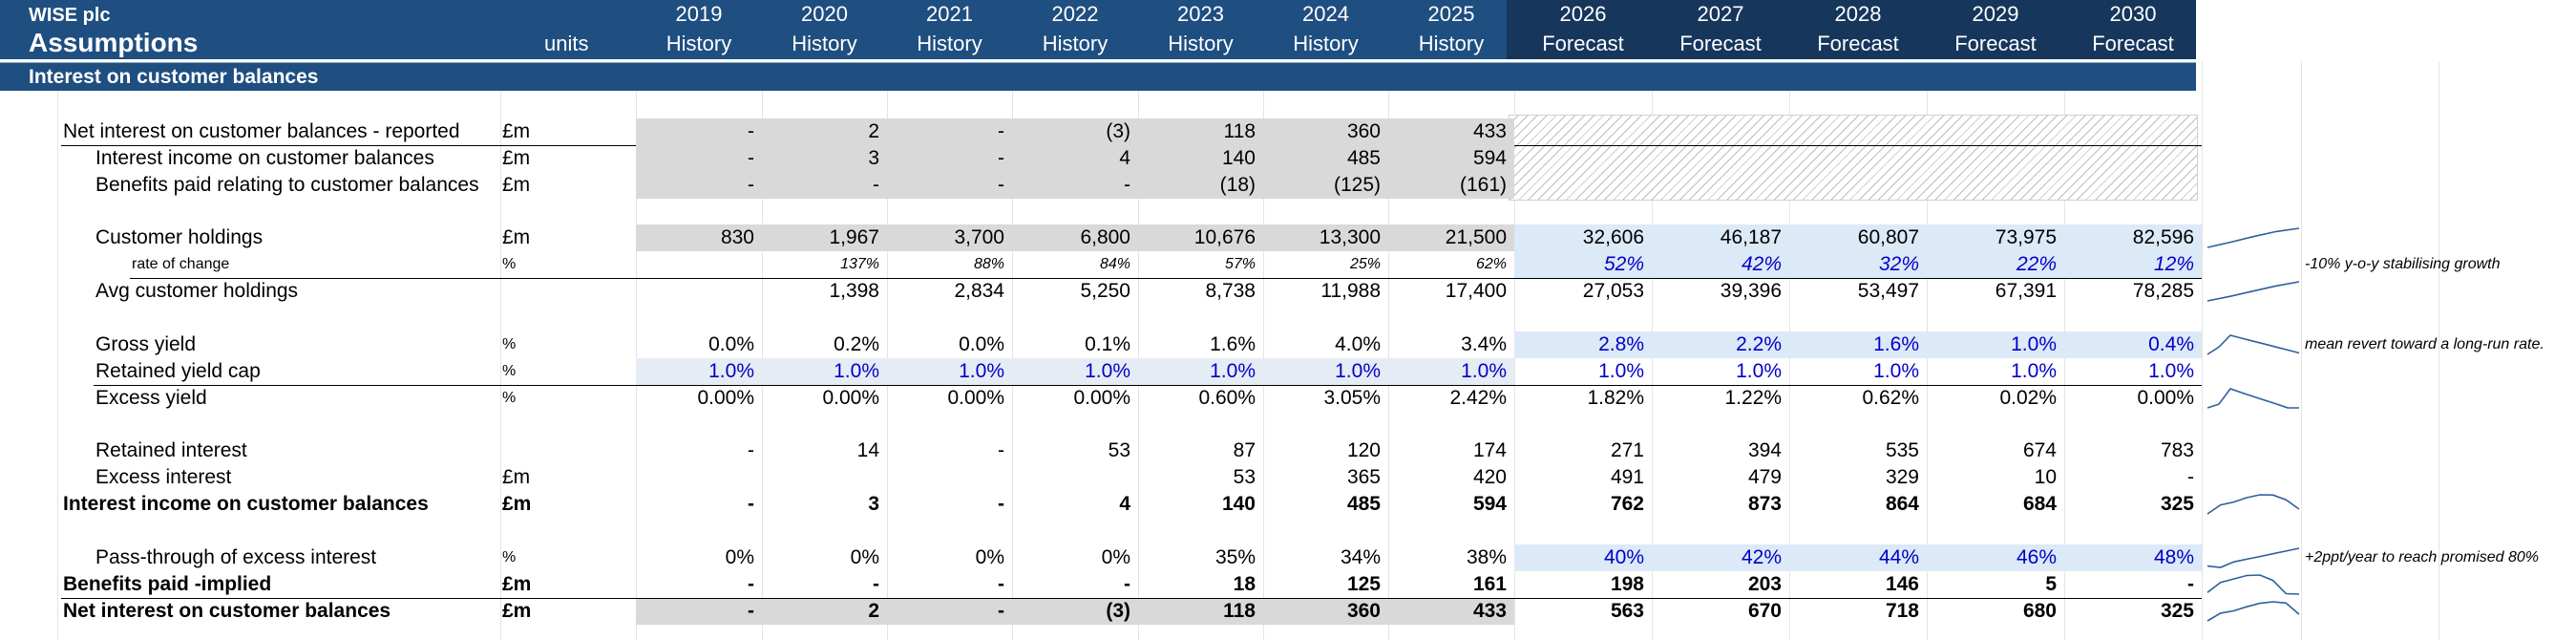  What do you see at coordinates (1888, 237) in the screenshot?
I see `value-cell: 60,807` at bounding box center [1888, 237].